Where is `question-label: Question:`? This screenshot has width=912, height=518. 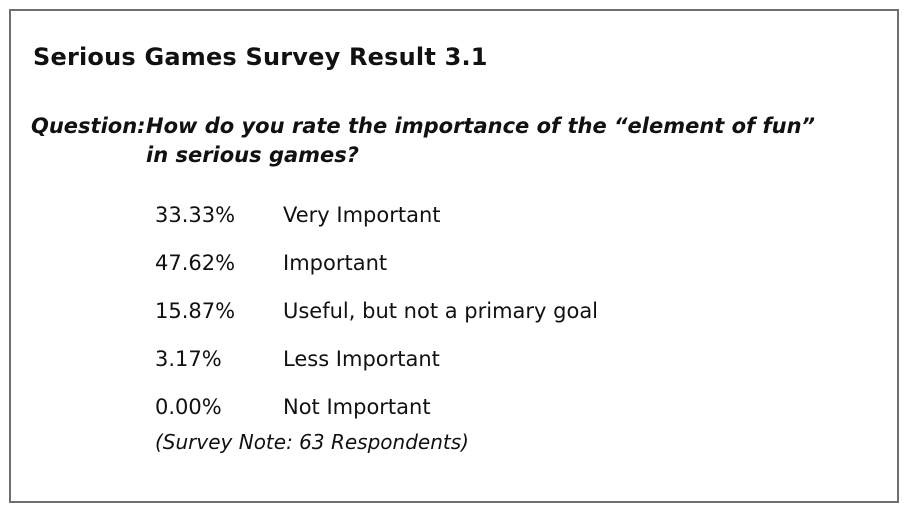 question-label: Question: is located at coordinates (88, 126).